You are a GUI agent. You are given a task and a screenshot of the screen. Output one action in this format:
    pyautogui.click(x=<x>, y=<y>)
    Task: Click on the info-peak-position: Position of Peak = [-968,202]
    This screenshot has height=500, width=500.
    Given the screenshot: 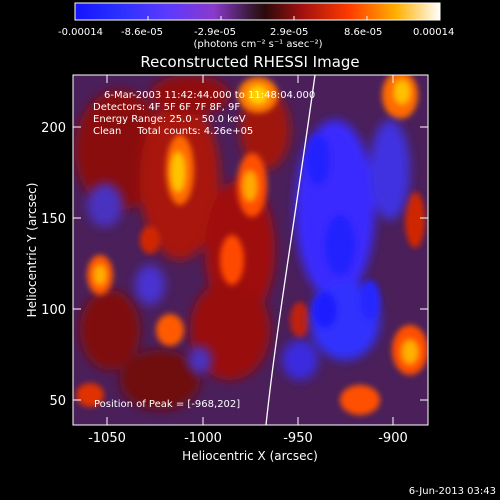 What is the action you would take?
    pyautogui.click(x=167, y=404)
    